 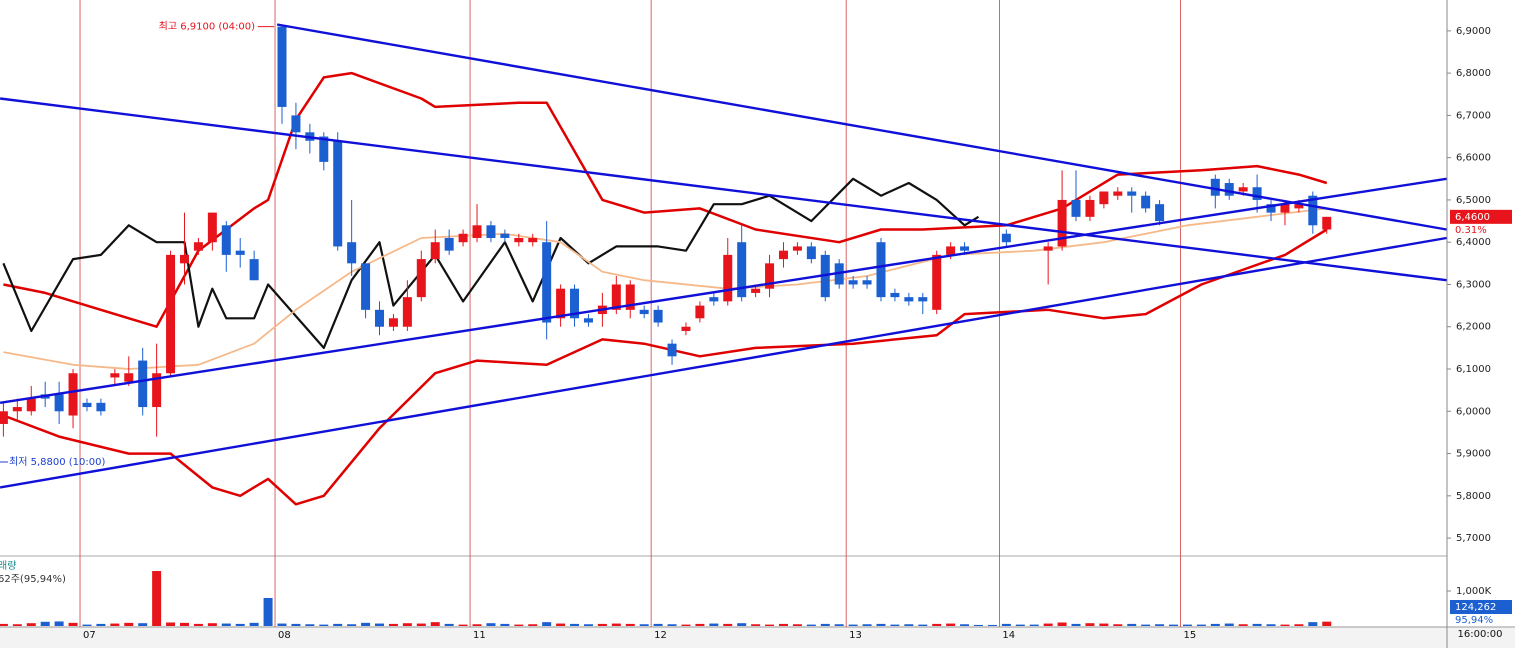 I want to click on x-tick-label: 14, so click(x=1008, y=635).